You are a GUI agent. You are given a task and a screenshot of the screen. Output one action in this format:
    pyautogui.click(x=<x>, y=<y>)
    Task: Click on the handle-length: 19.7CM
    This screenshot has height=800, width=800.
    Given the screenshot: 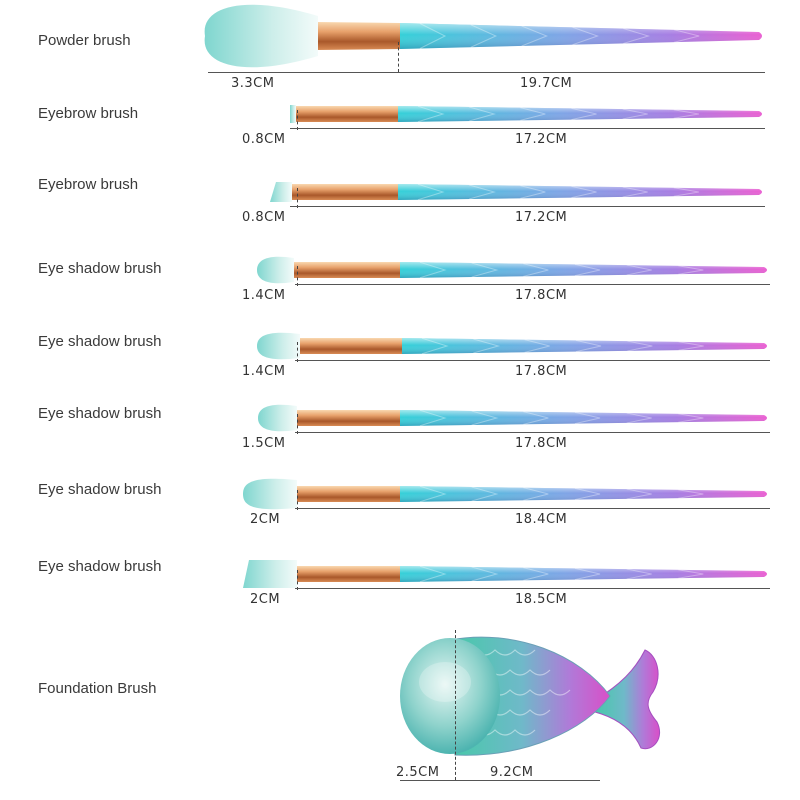 What is the action you would take?
    pyautogui.click(x=546, y=83)
    